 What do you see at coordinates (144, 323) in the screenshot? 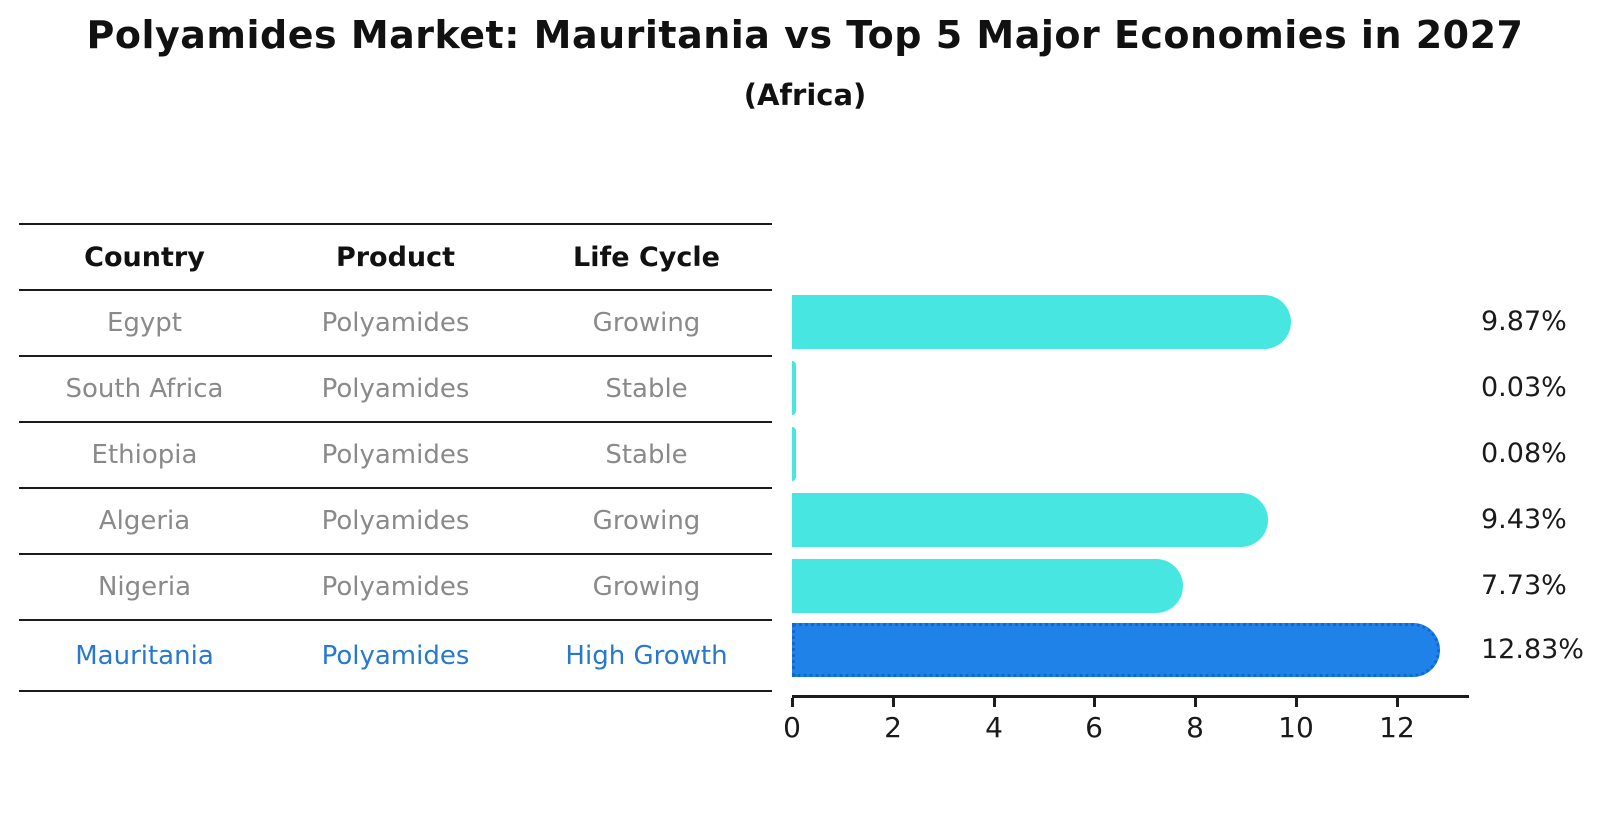
I see `cell-country: Egypt` at bounding box center [144, 323].